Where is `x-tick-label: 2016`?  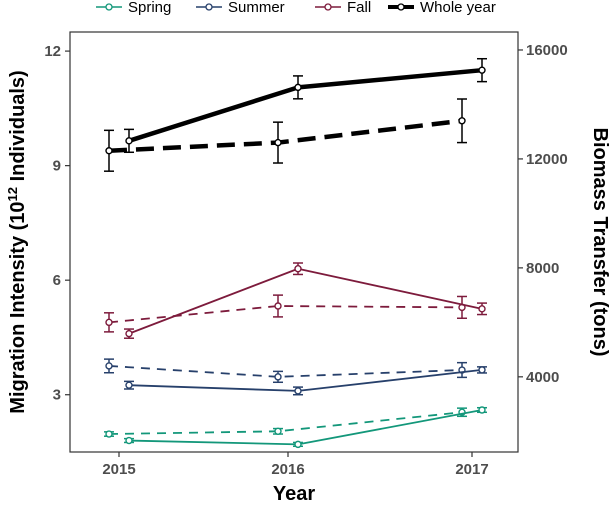 x-tick-label: 2016 is located at coordinates (287, 469).